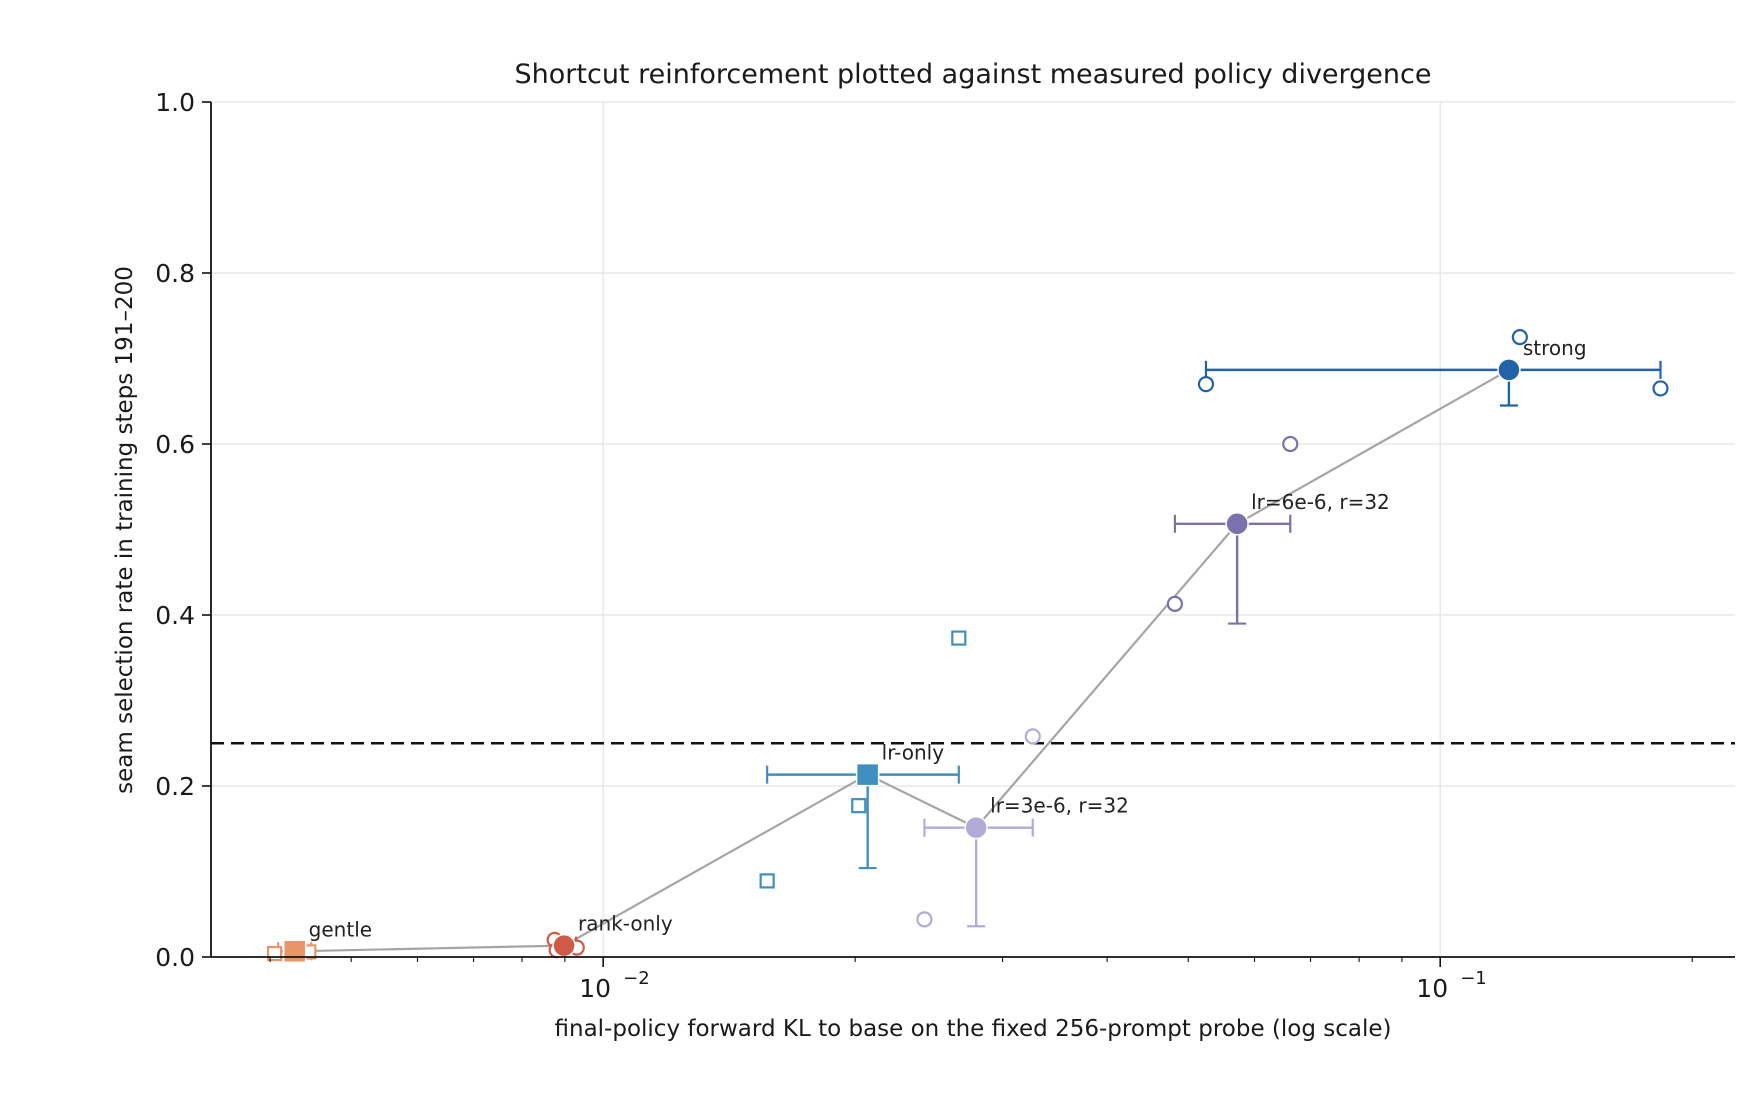  What do you see at coordinates (340, 929) in the screenshot?
I see `annotation-gentle: gentle` at bounding box center [340, 929].